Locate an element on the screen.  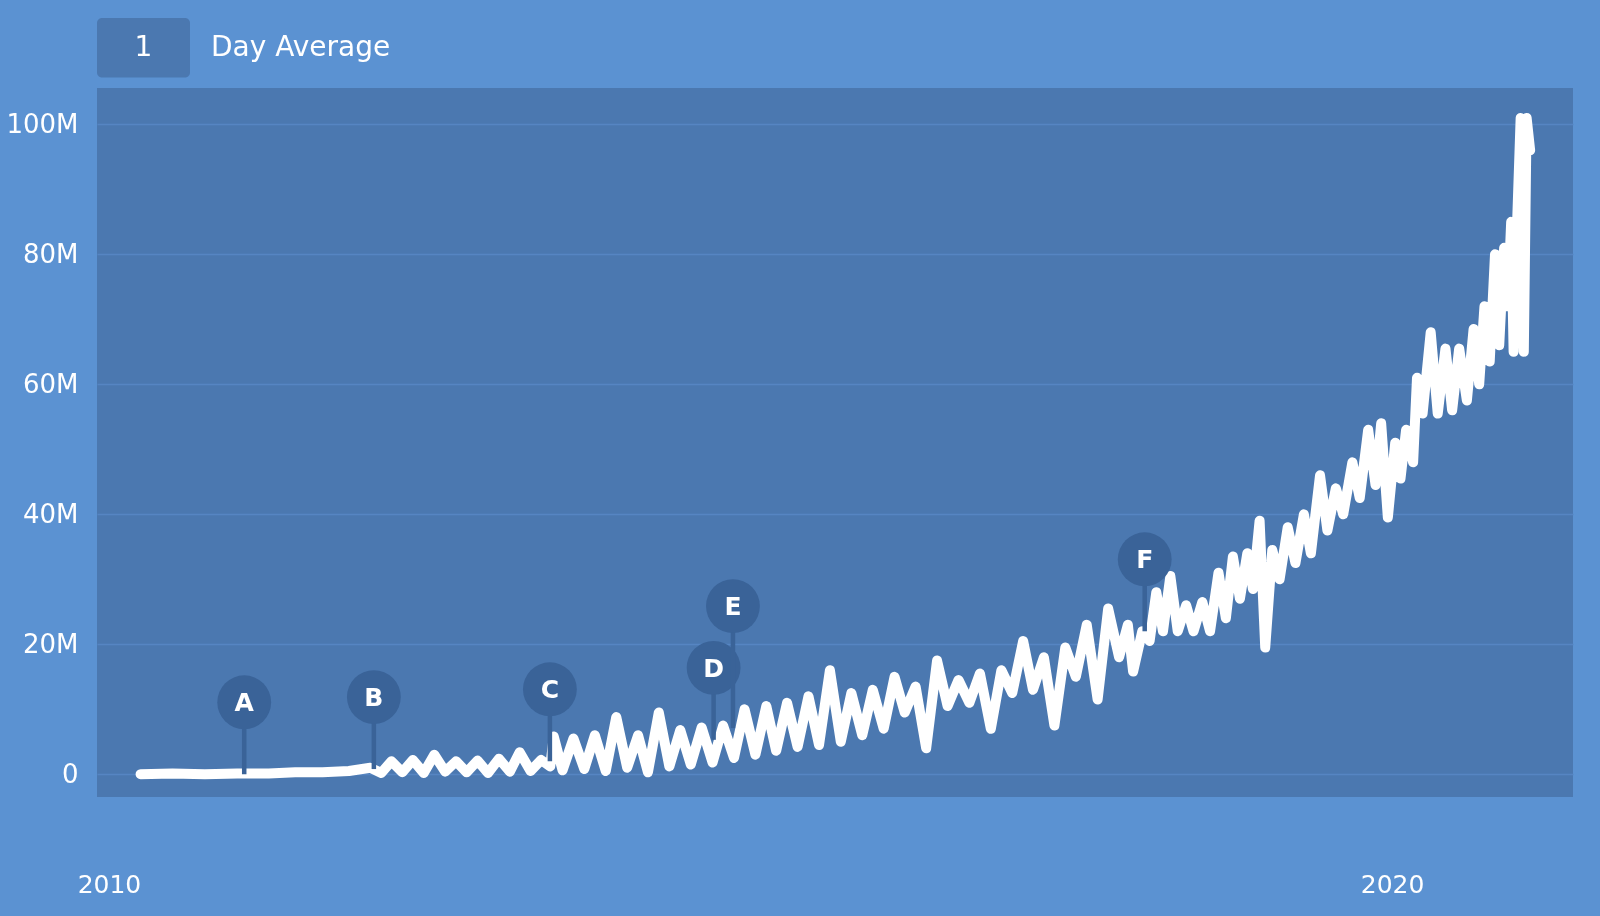
x-tick-label: 2020 is located at coordinates (1392, 884).